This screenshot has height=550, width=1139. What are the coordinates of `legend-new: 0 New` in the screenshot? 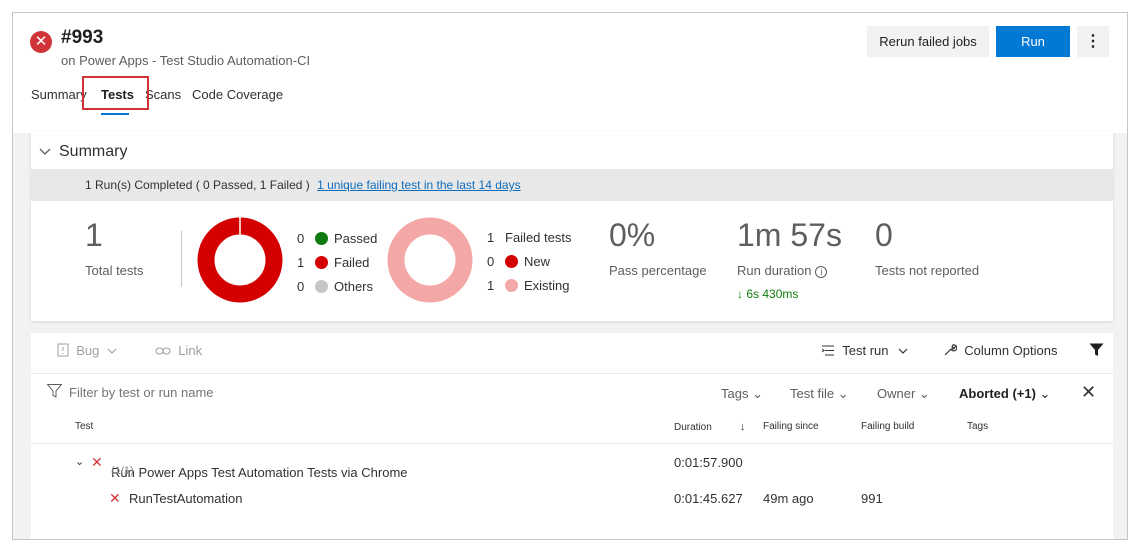 It's located at (519, 261).